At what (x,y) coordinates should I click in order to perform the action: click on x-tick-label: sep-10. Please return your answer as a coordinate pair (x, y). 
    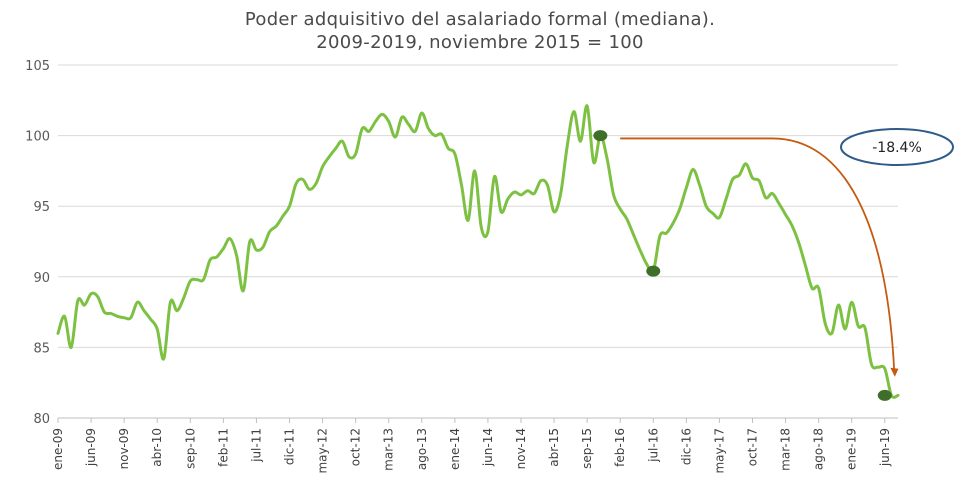
    Looking at the image, I should click on (190, 448).